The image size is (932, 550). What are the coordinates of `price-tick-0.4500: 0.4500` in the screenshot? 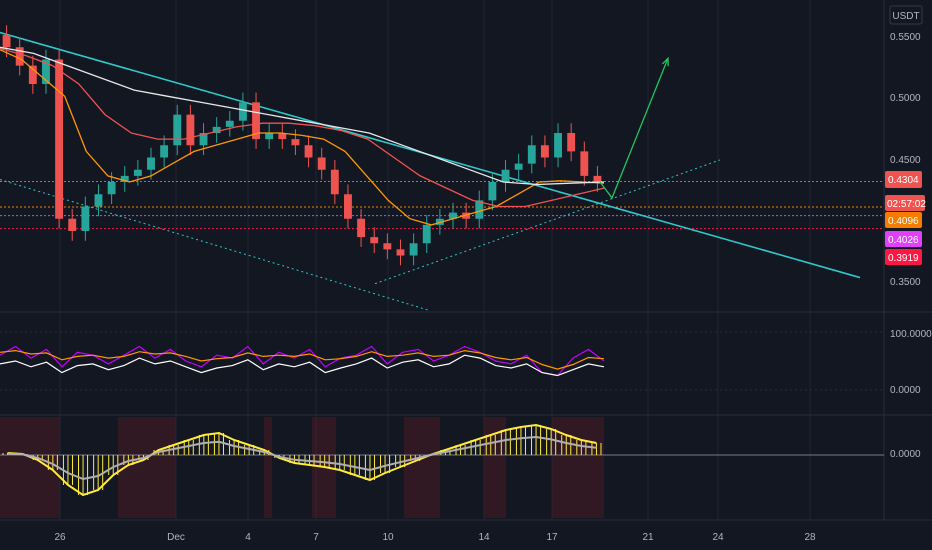 It's located at (905, 160).